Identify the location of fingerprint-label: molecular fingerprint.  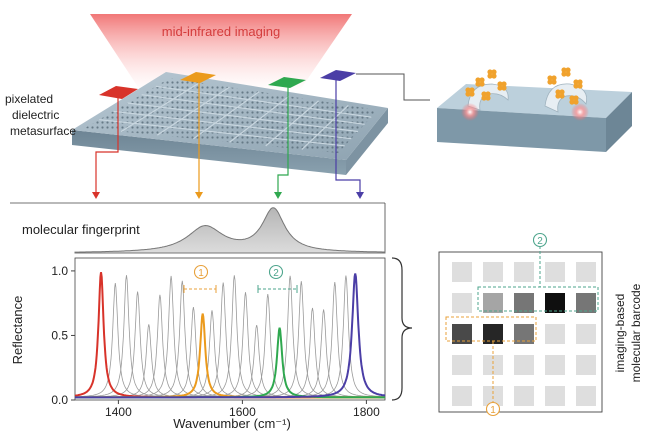
(81, 229).